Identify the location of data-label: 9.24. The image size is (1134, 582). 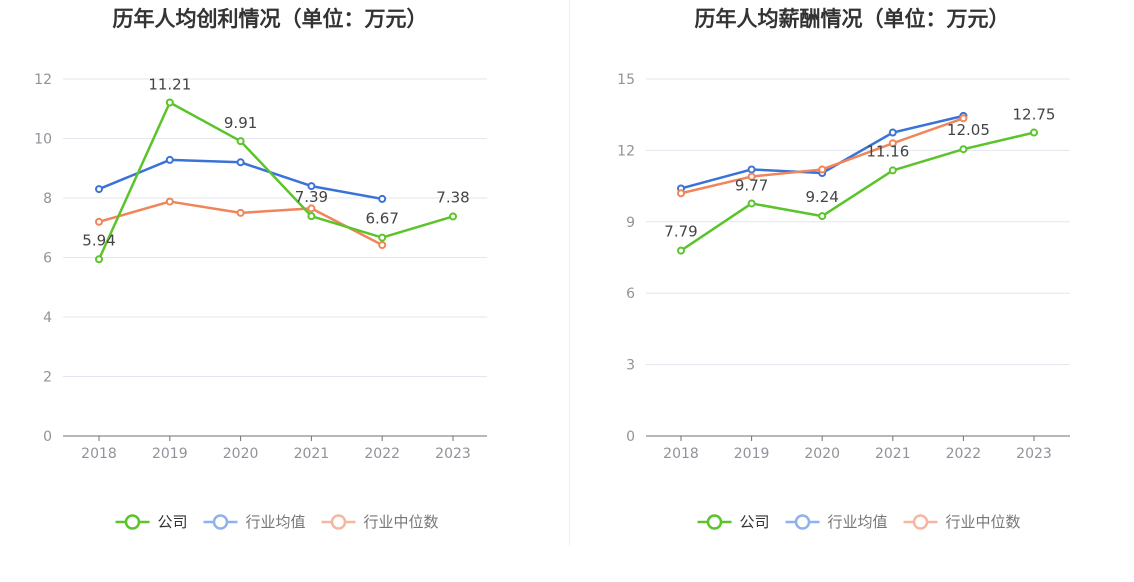
(821, 197).